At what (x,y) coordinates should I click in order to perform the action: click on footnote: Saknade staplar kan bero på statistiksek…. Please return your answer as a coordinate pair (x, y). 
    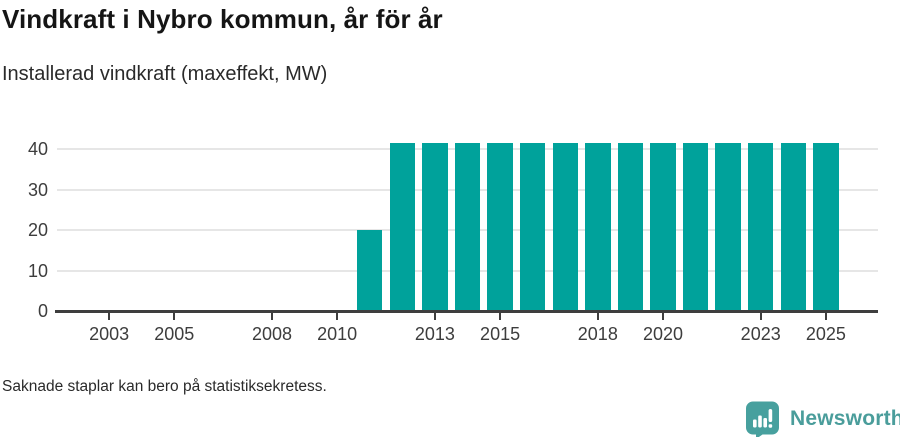
    Looking at the image, I should click on (164, 386).